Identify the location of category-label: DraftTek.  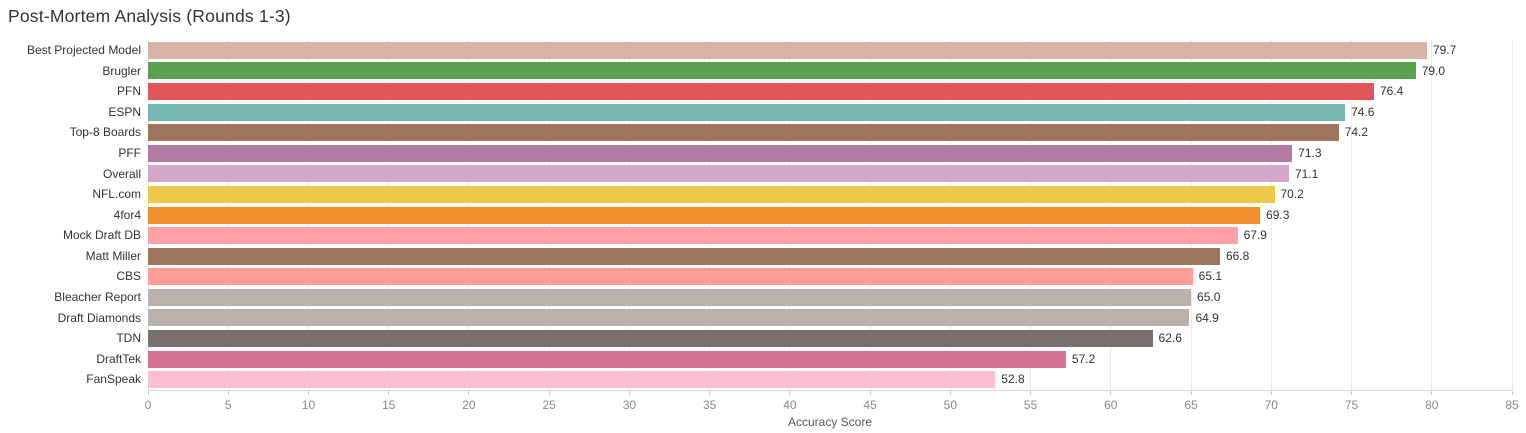
(118, 358).